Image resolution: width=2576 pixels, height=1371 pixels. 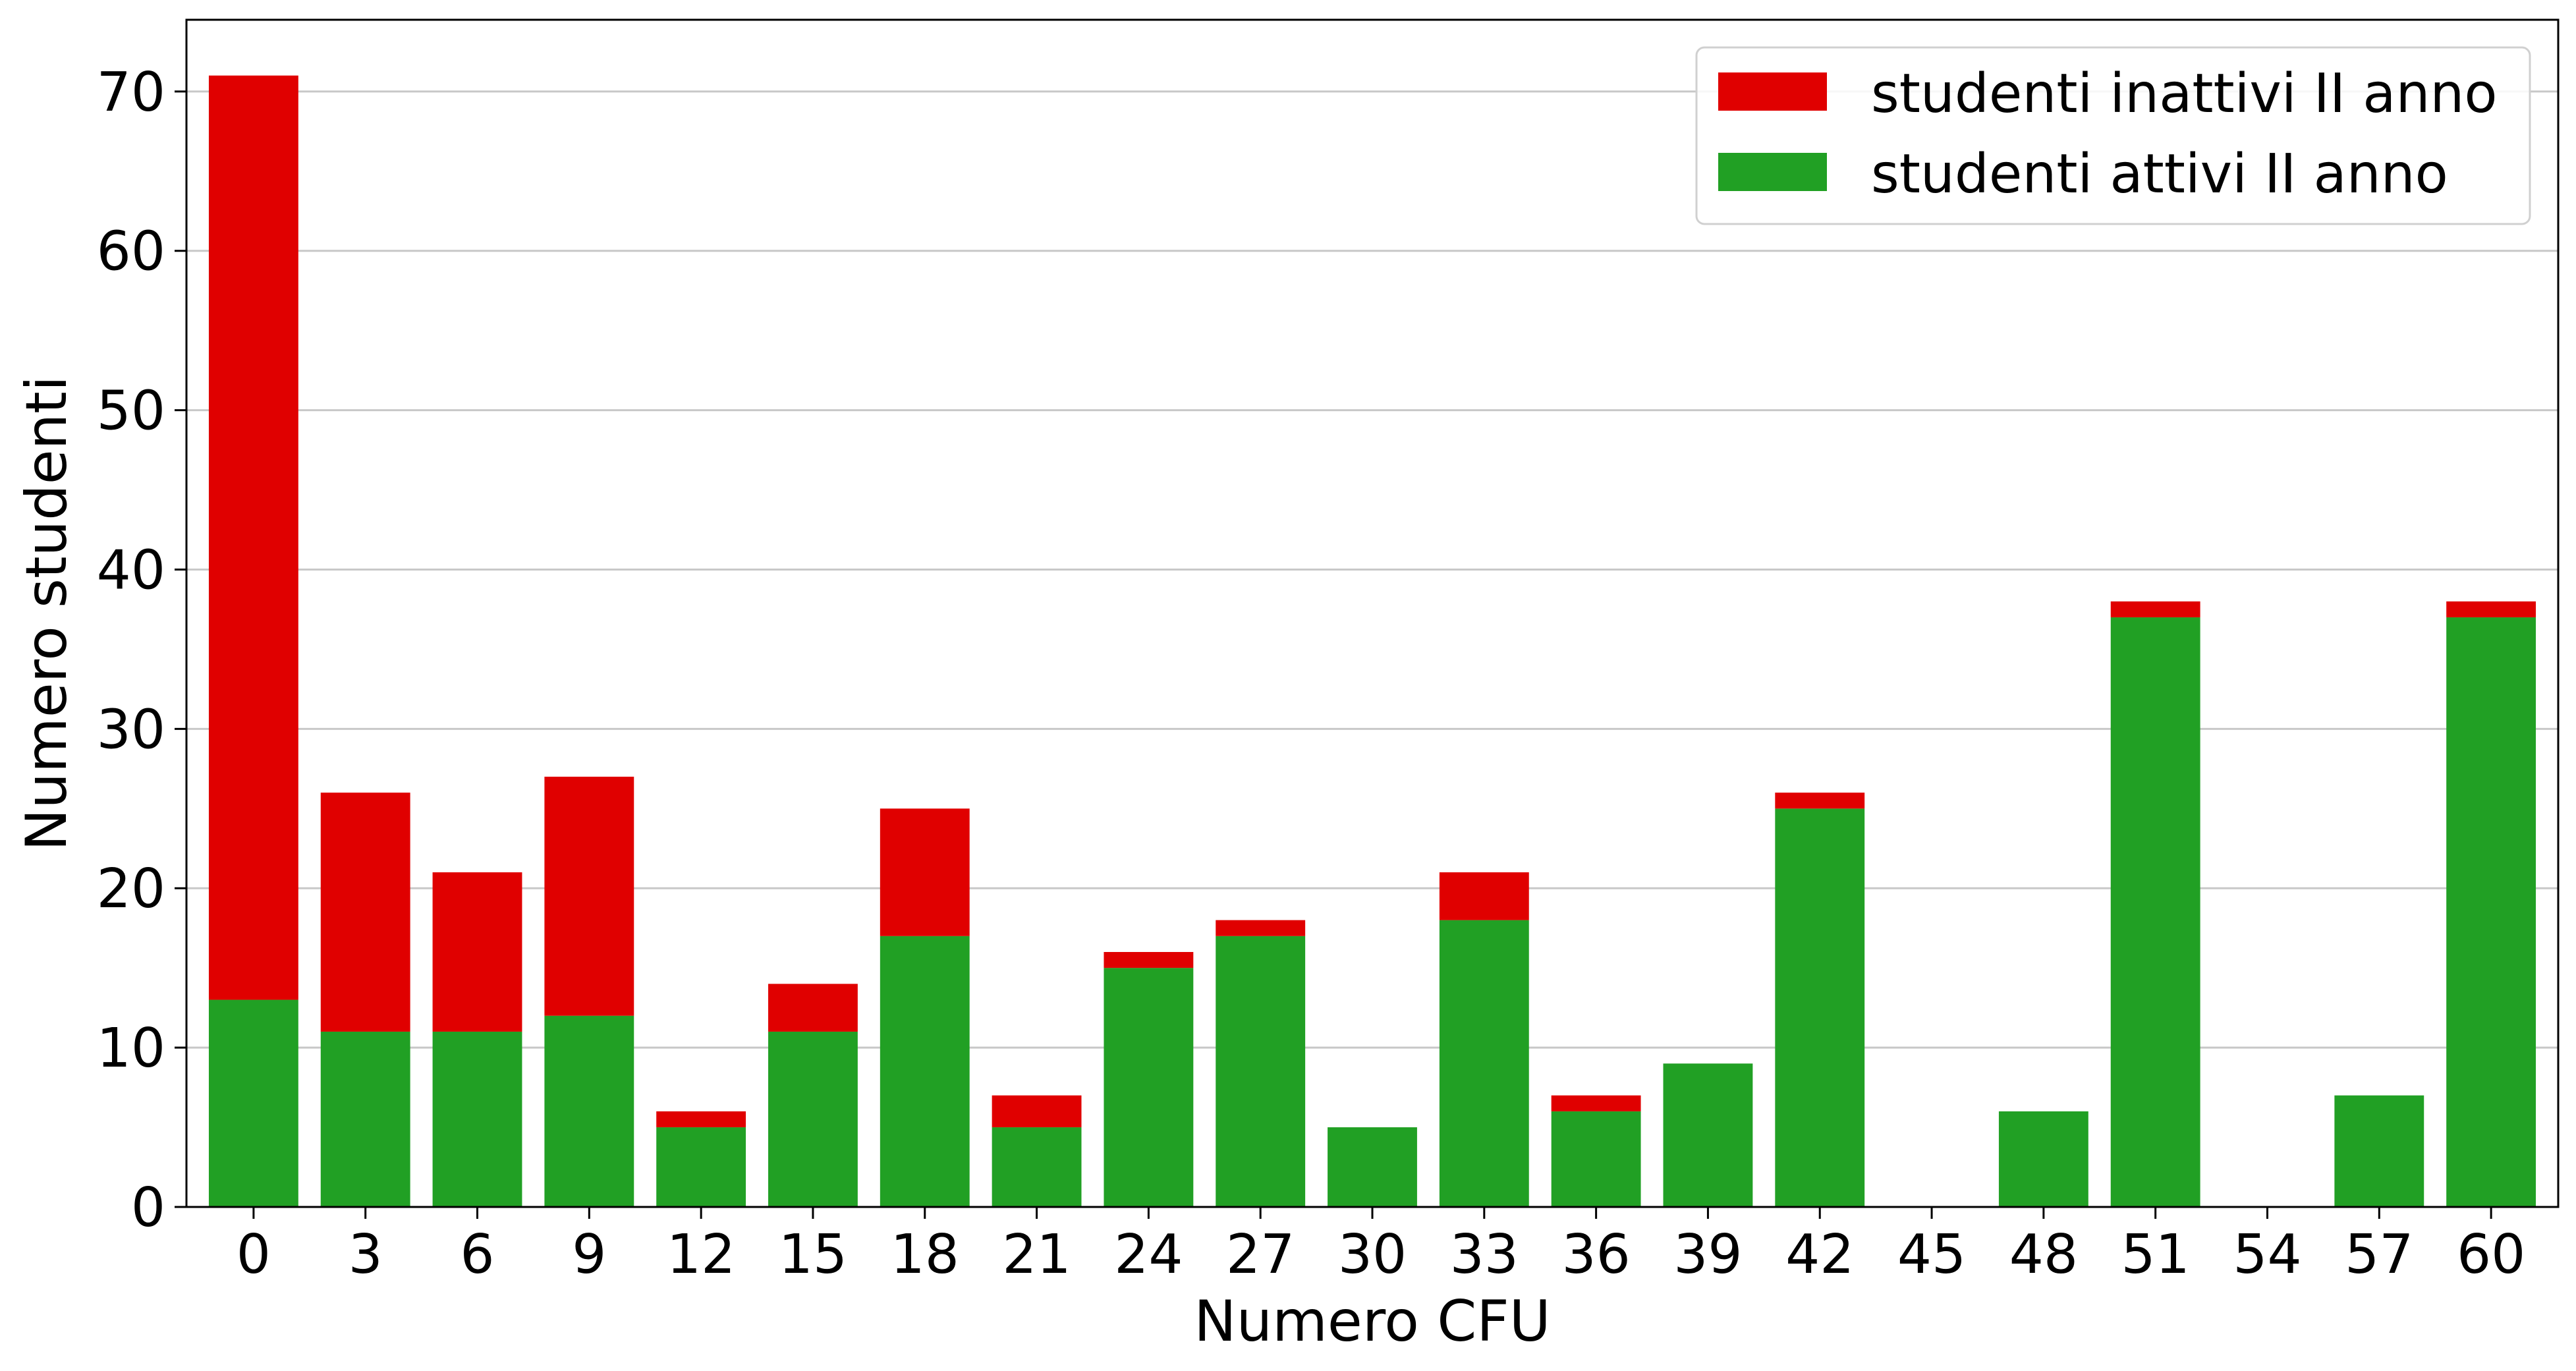 I want to click on x-axis-title: Numero CFU, so click(x=1372, y=1322).